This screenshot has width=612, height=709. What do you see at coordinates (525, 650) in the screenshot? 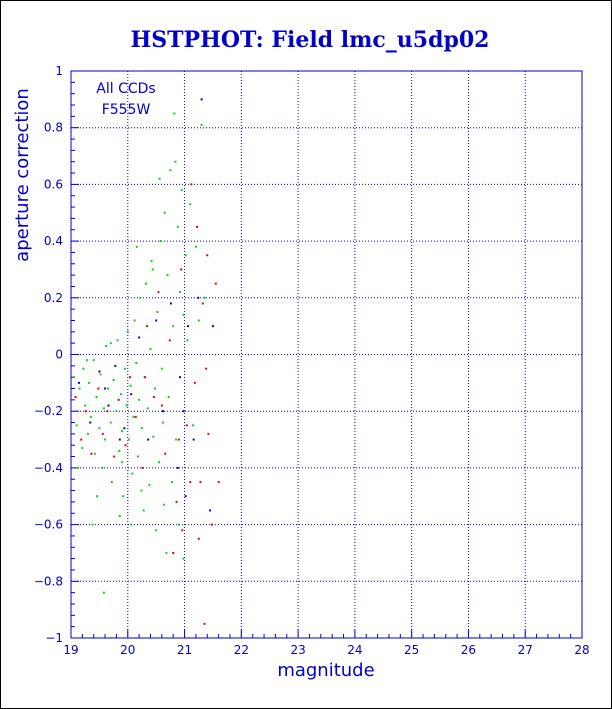
I see `x-tick-label: 27` at bounding box center [525, 650].